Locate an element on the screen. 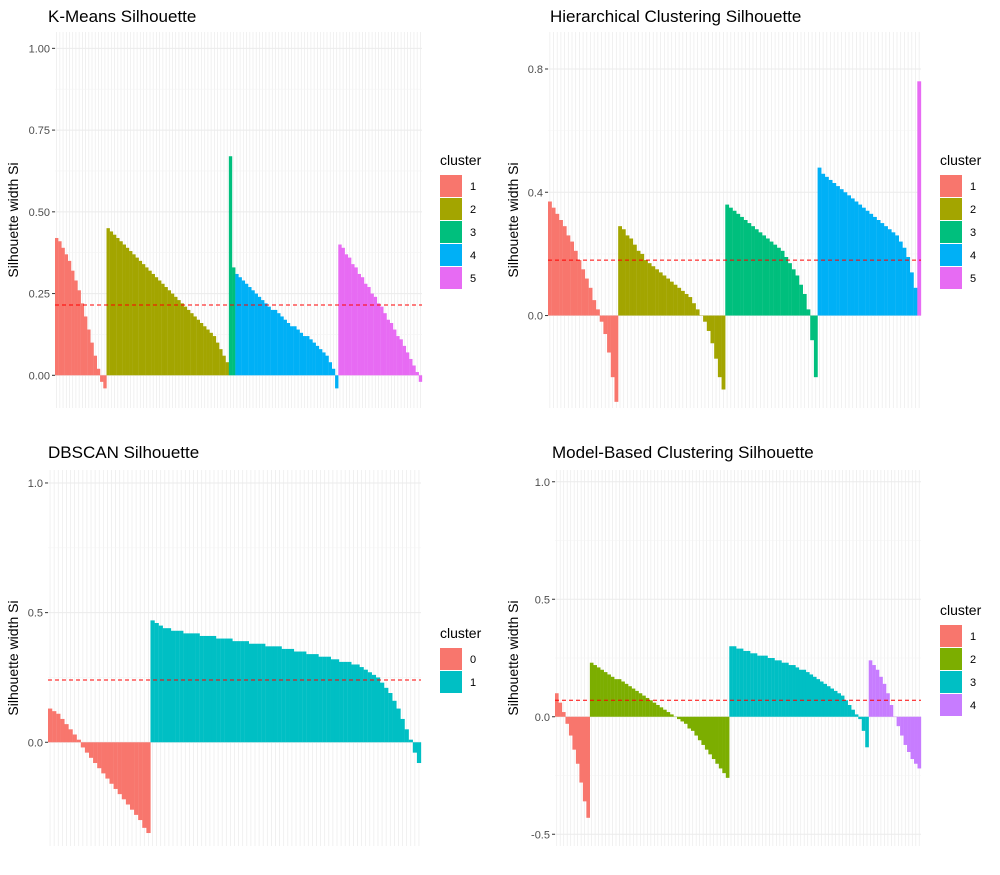 The height and width of the screenshot is (875, 1000). y-tick-label: 0.4 is located at coordinates (535, 193).